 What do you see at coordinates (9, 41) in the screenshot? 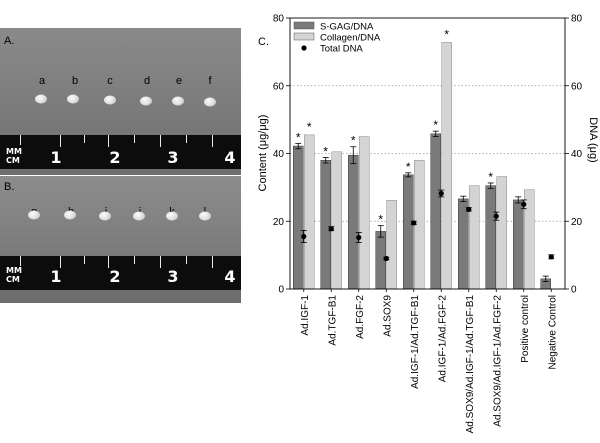
I see `panel-a-letter: A.` at bounding box center [9, 41].